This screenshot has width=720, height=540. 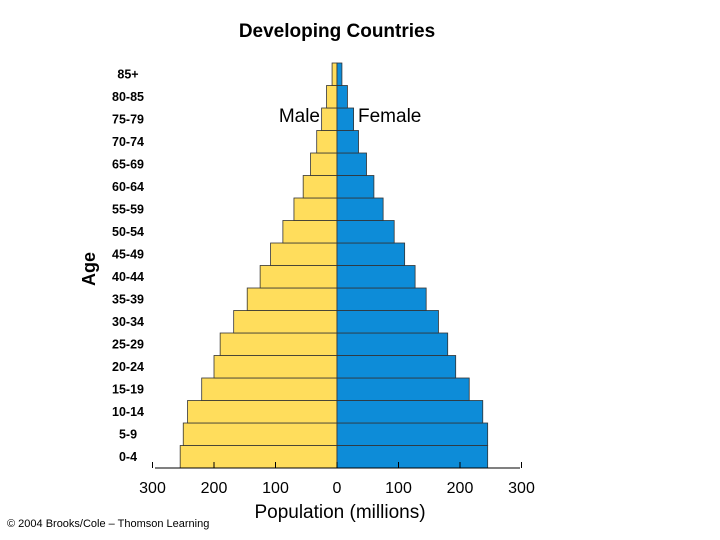 I want to click on x-axis-title: Population (millions), so click(x=339, y=512).